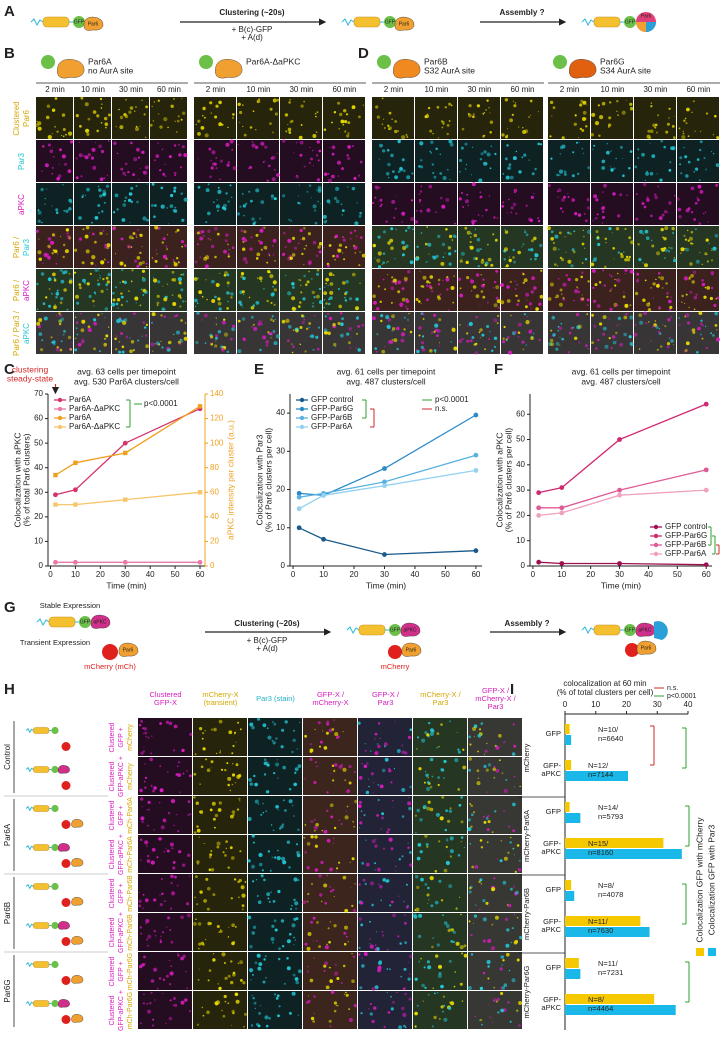 The image size is (726, 1039). I want to click on count-label: N=10/, so click(608, 729).